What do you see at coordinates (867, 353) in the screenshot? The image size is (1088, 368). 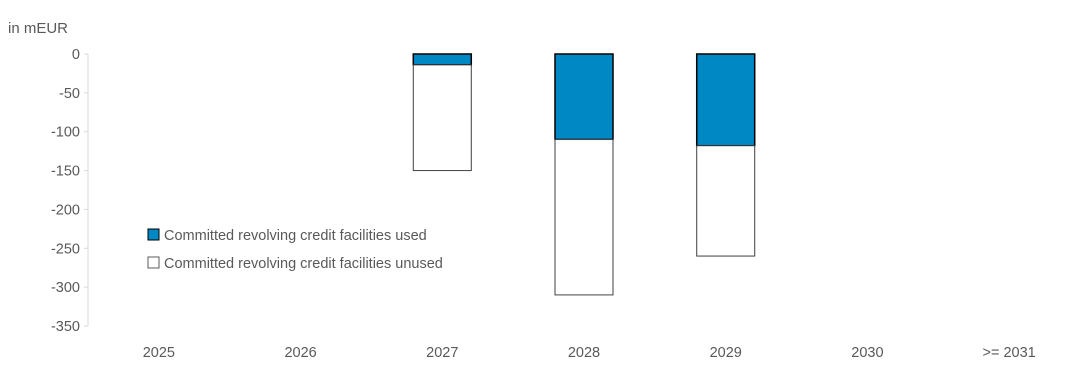 I see `x-tick-label: 2030` at bounding box center [867, 353].